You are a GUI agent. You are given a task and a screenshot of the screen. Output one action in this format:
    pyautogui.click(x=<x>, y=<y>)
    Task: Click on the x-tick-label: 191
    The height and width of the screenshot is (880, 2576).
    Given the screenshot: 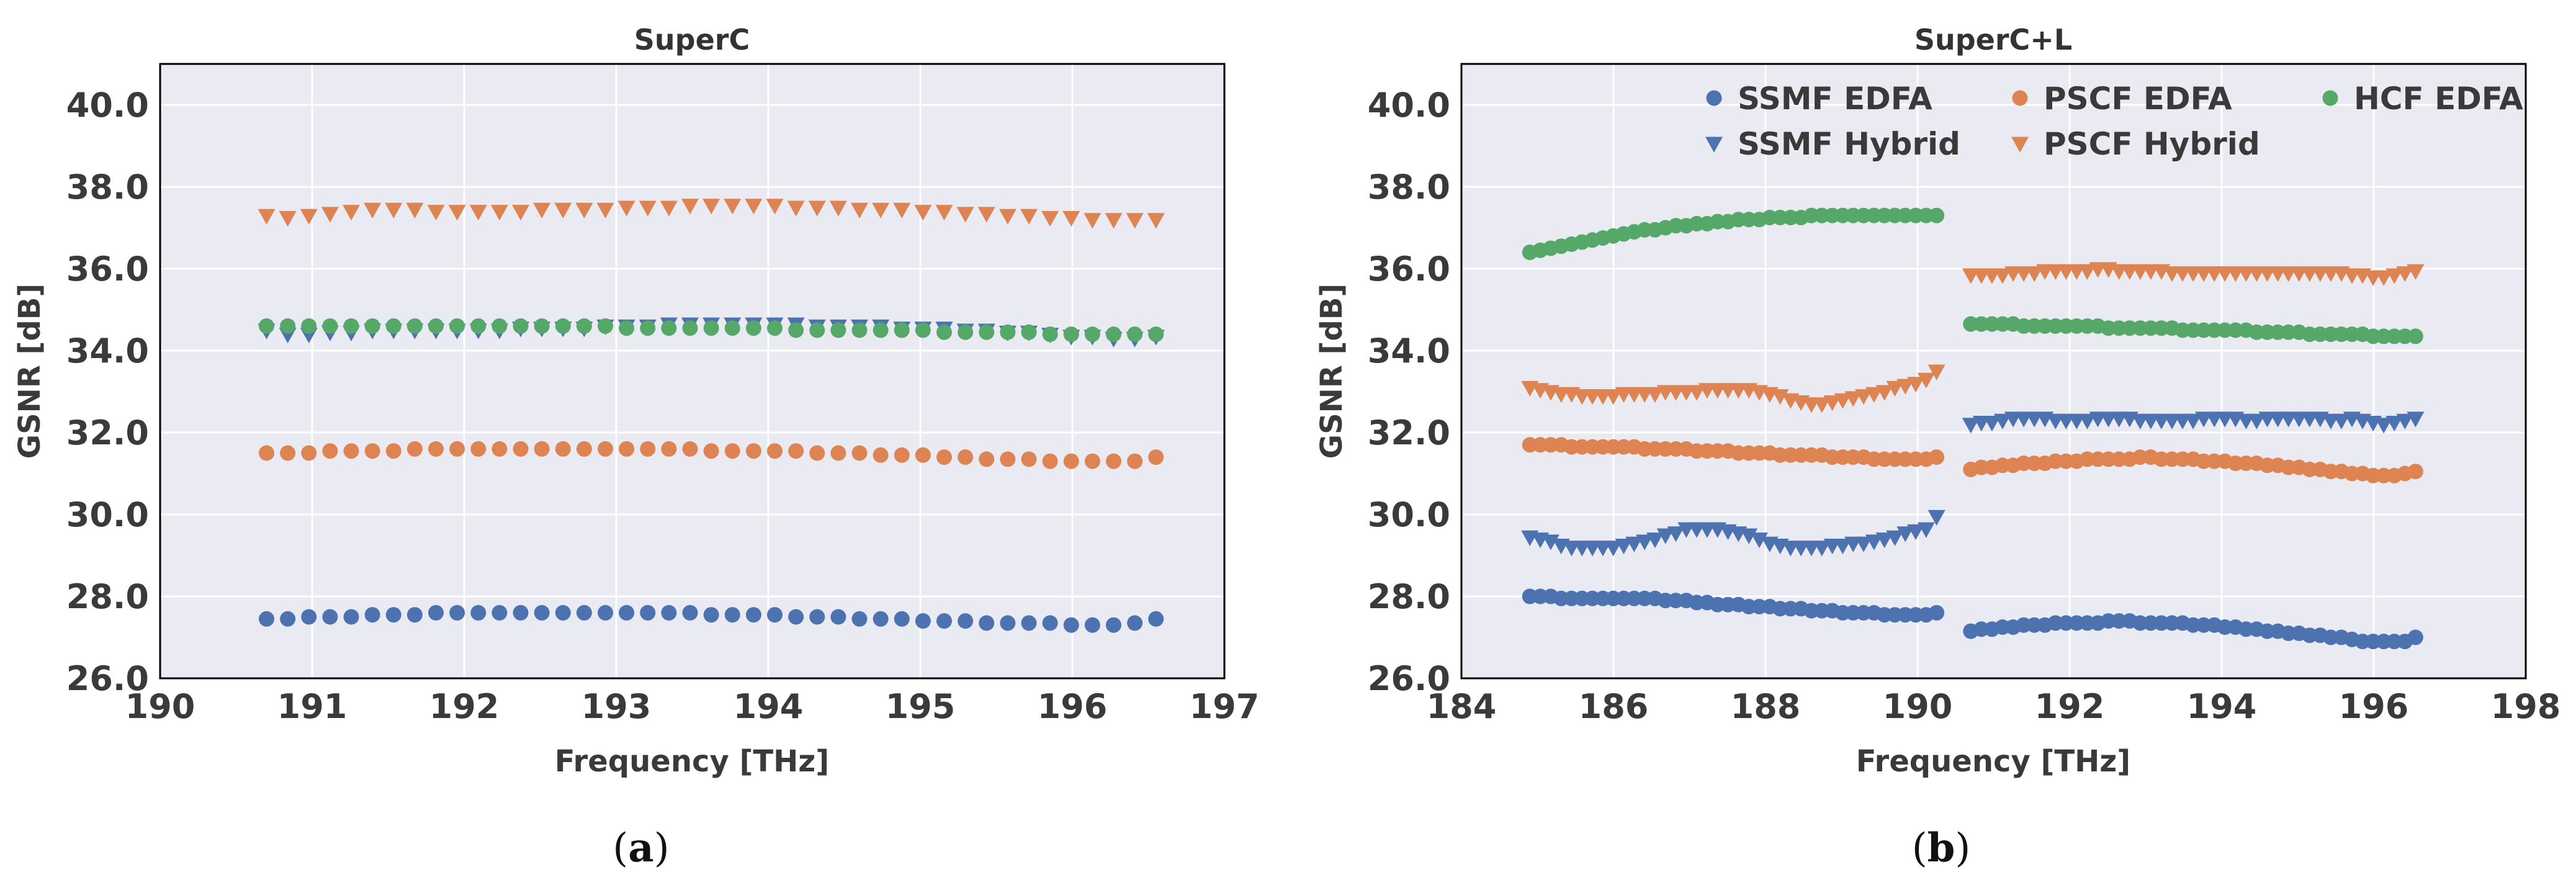 What is the action you would take?
    pyautogui.click(x=312, y=706)
    